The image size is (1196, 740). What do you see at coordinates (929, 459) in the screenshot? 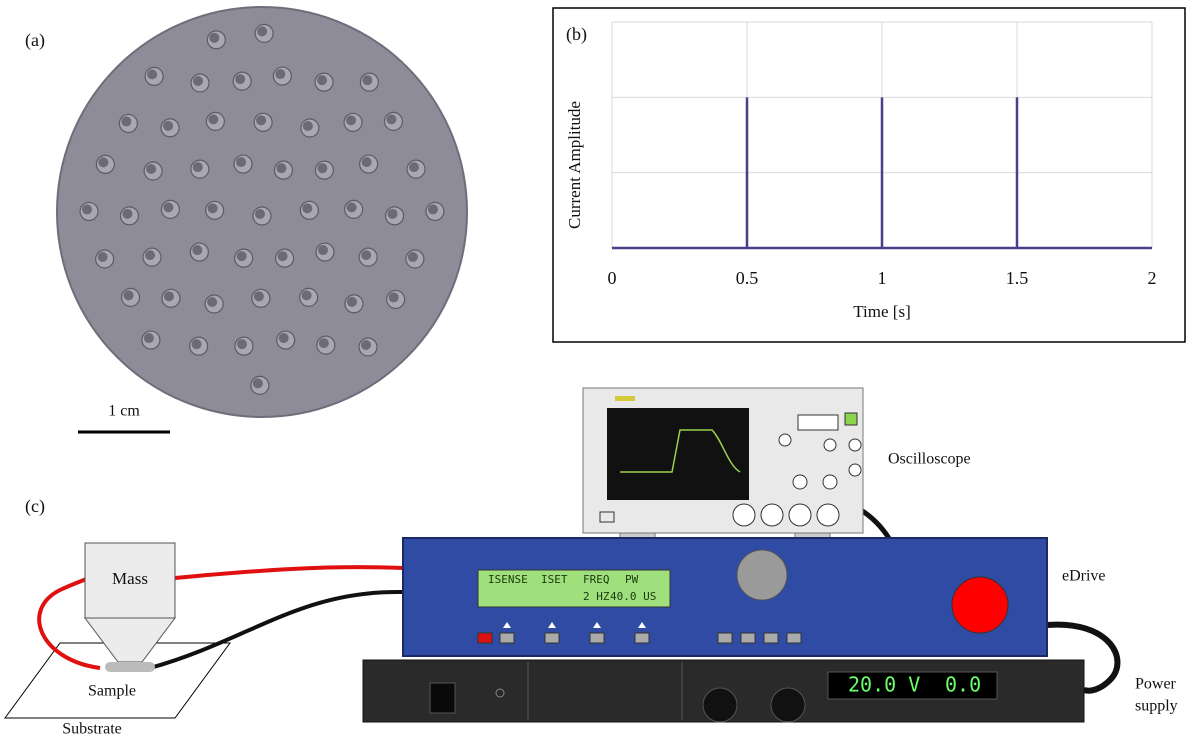
I see `oscilloscope-label: Oscilloscope` at bounding box center [929, 459].